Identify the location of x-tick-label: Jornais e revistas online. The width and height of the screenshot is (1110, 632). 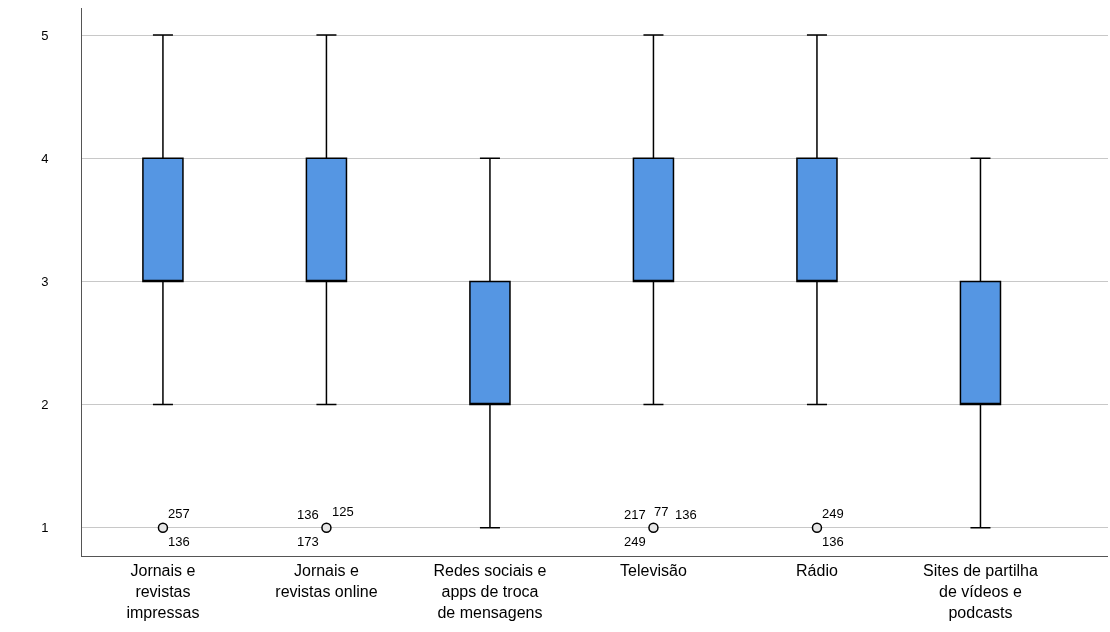
(326, 581).